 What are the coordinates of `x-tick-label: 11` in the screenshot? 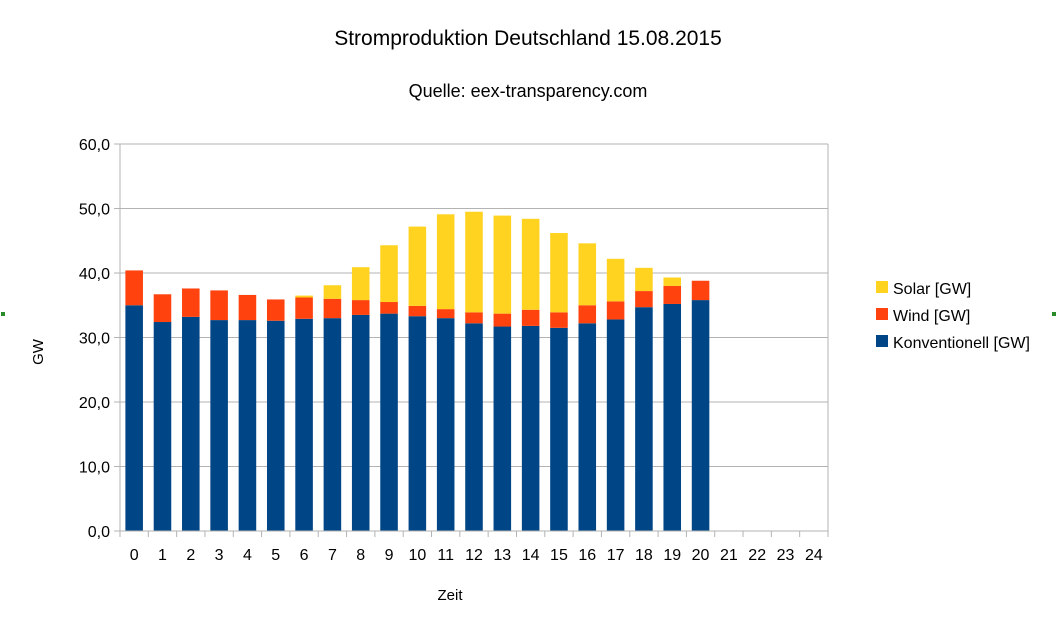 It's located at (445, 555).